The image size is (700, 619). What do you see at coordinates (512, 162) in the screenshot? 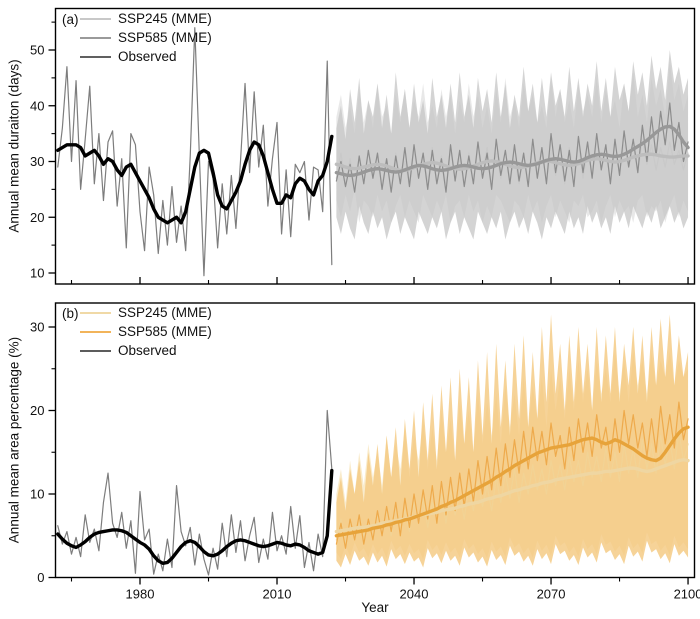
I see `ssp245-smoothed-line` at bounding box center [512, 162].